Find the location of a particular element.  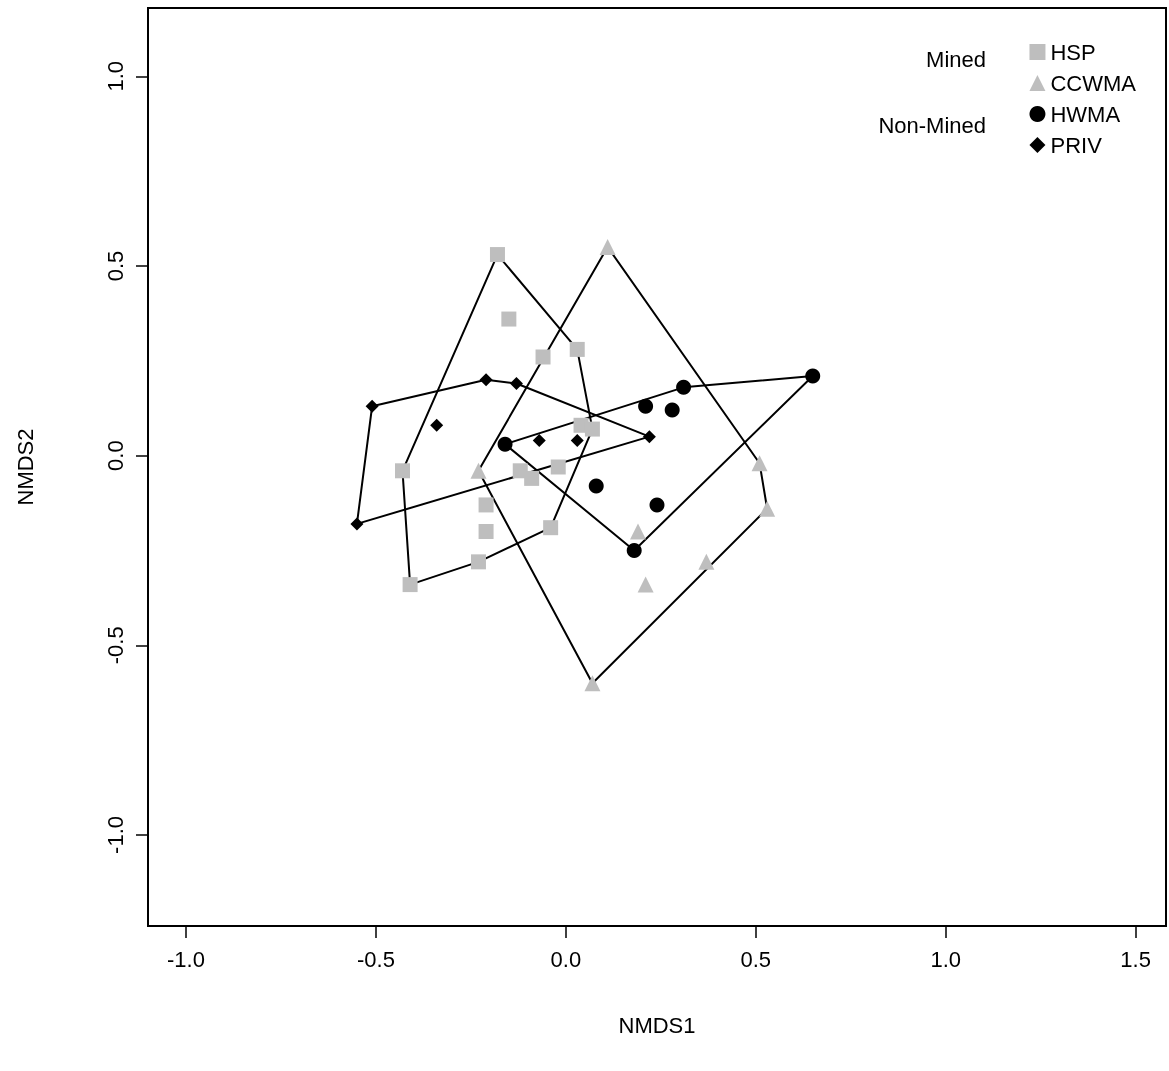

x-tick-label: 0.5 is located at coordinates (756, 959).